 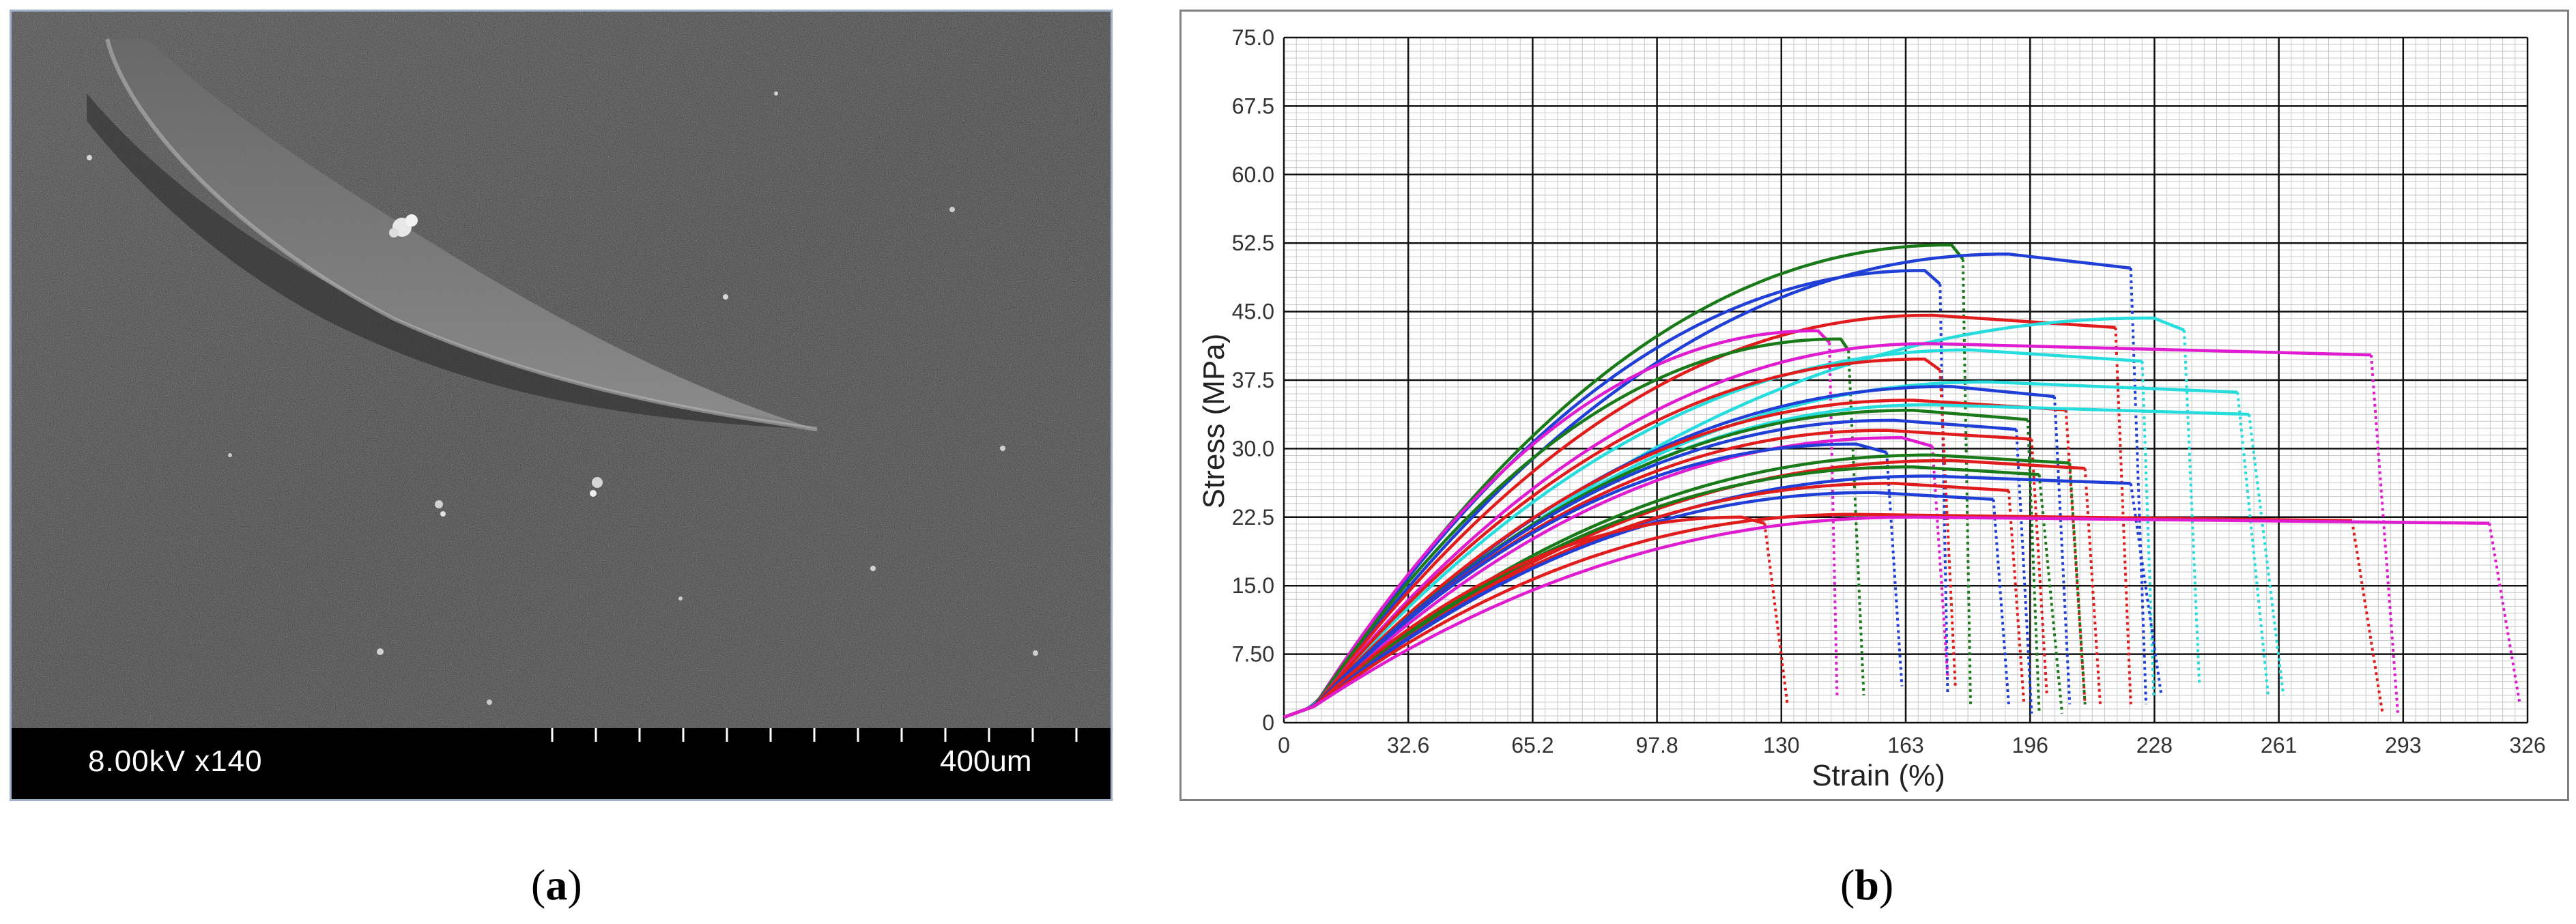 What do you see at coordinates (175, 761) in the screenshot?
I see `sem-voltage-magnification: 8.00kV x140` at bounding box center [175, 761].